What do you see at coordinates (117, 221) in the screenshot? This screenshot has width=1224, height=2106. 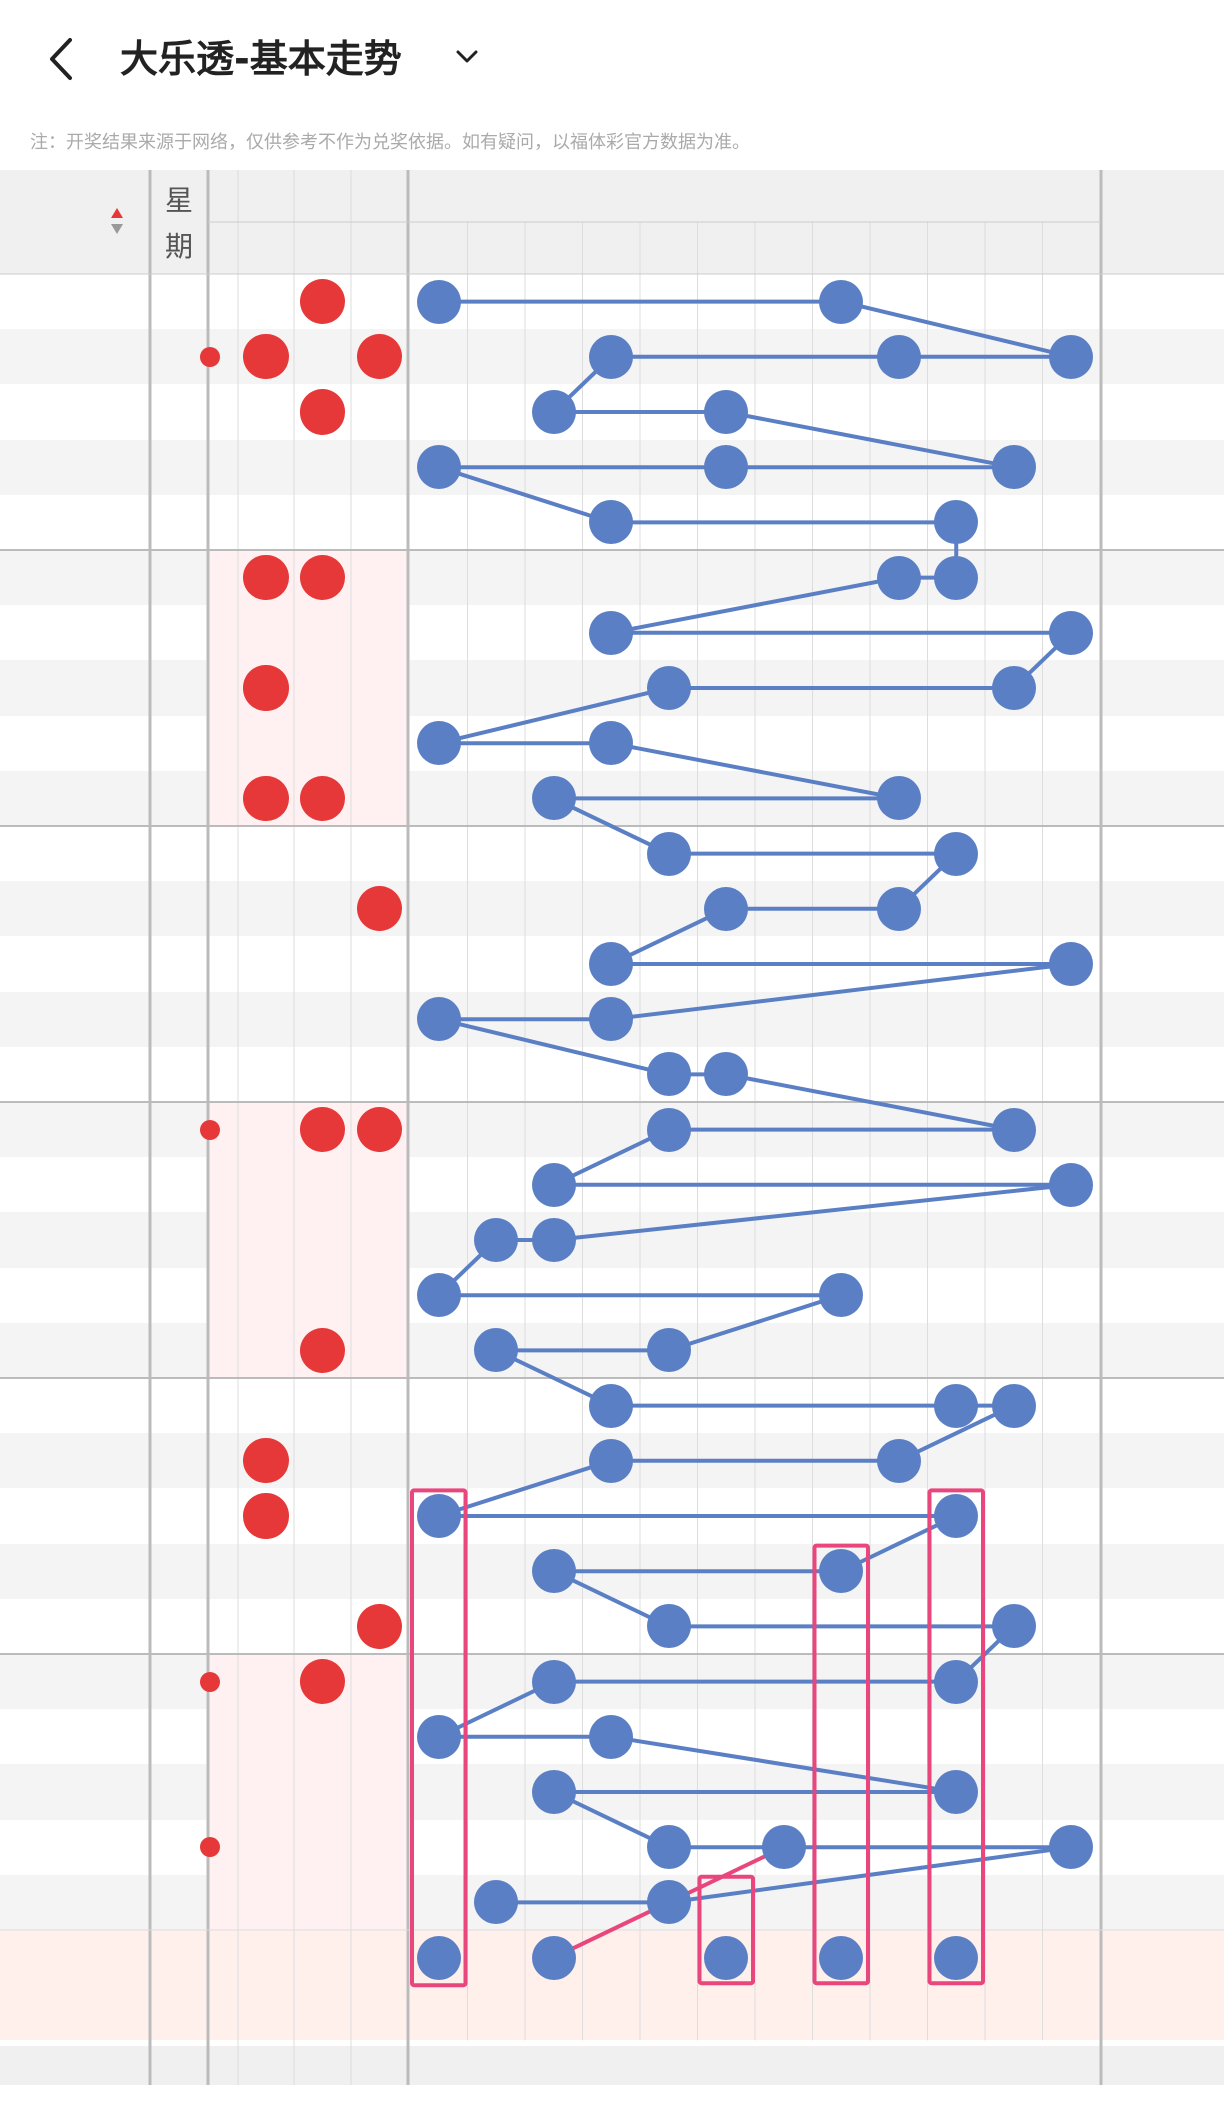 I see `sort-icon` at bounding box center [117, 221].